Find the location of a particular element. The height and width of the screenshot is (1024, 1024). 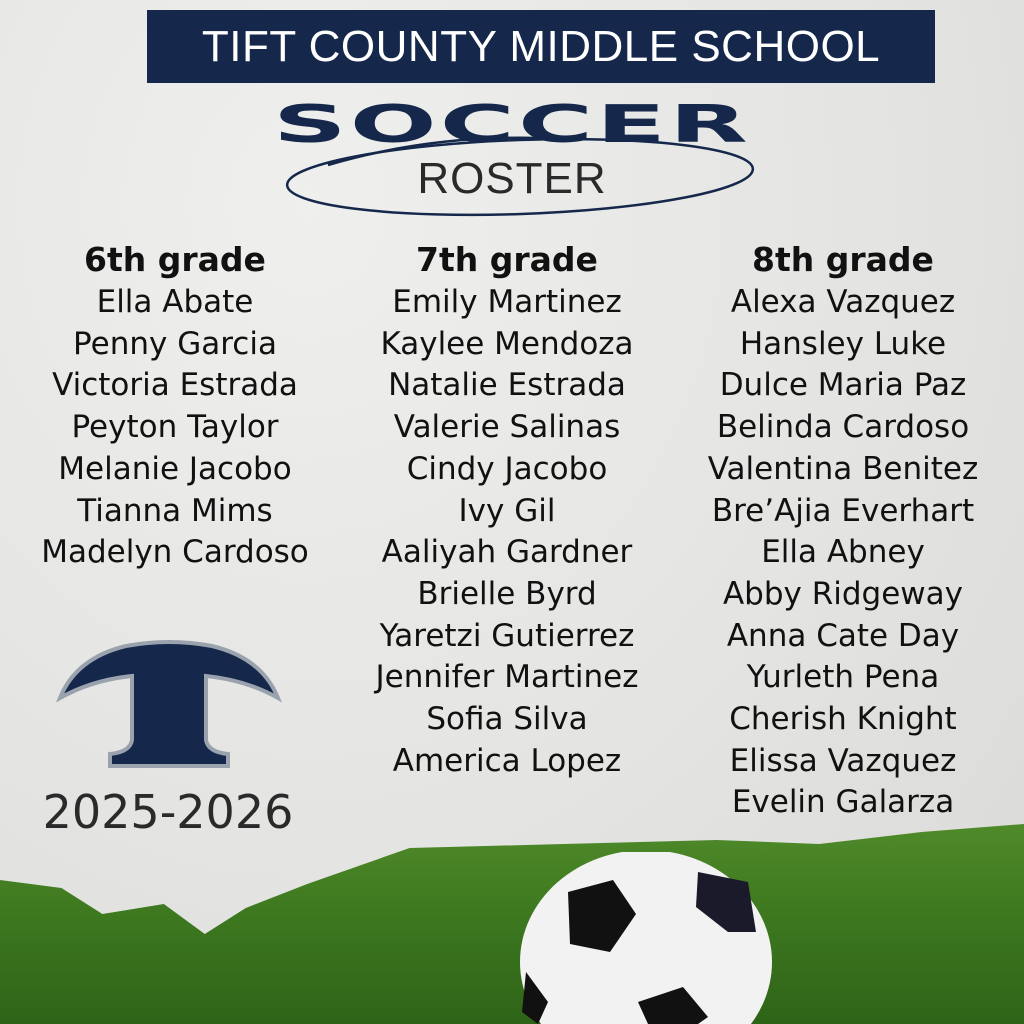

grade-heading: 6th grade is located at coordinates (175, 259).